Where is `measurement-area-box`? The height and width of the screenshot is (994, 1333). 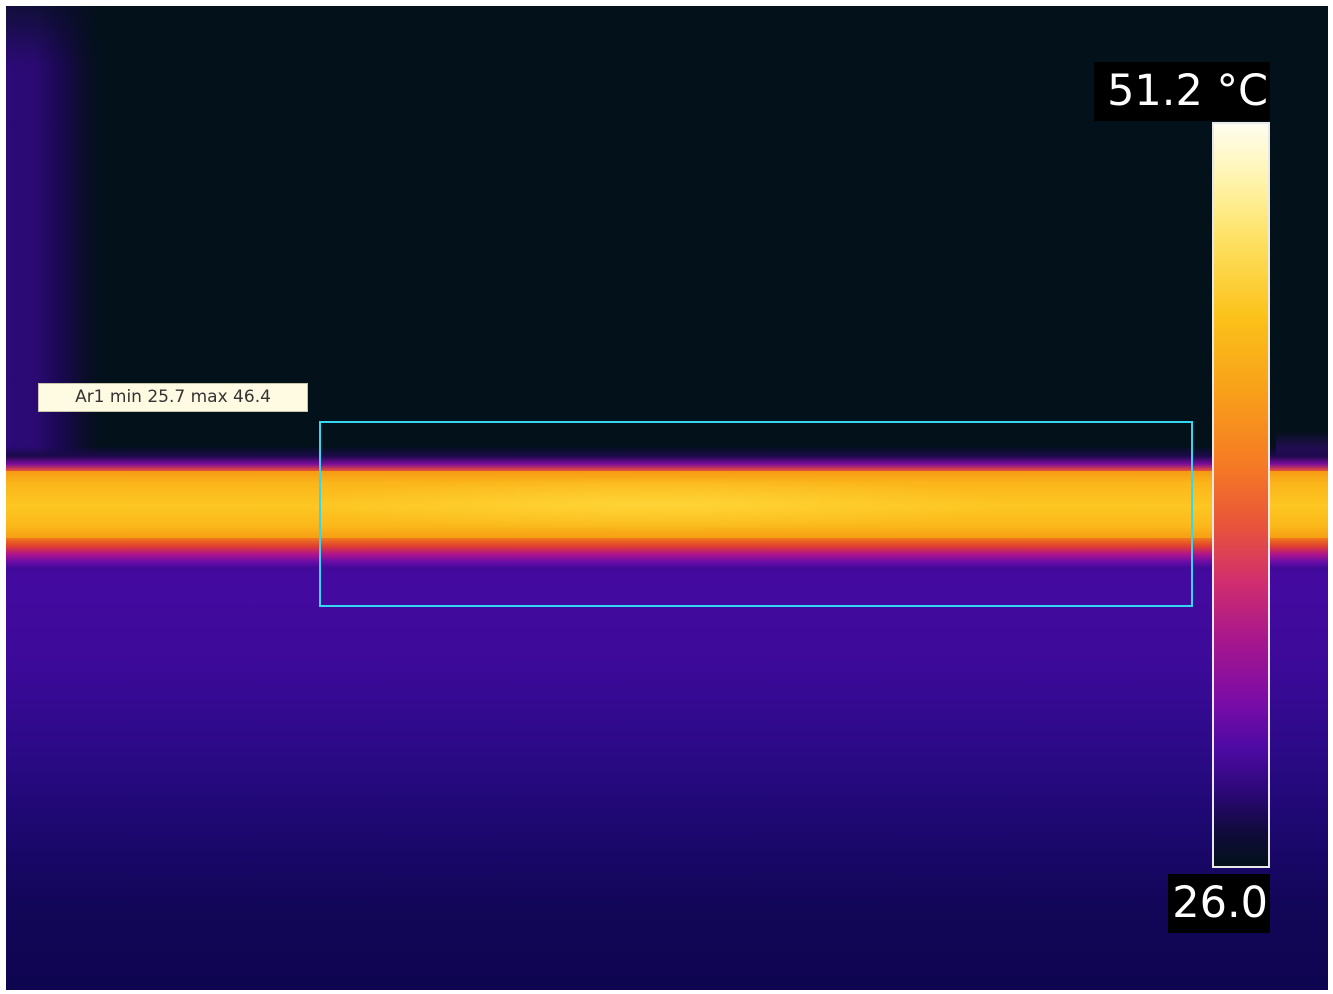
measurement-area-box is located at coordinates (756, 514).